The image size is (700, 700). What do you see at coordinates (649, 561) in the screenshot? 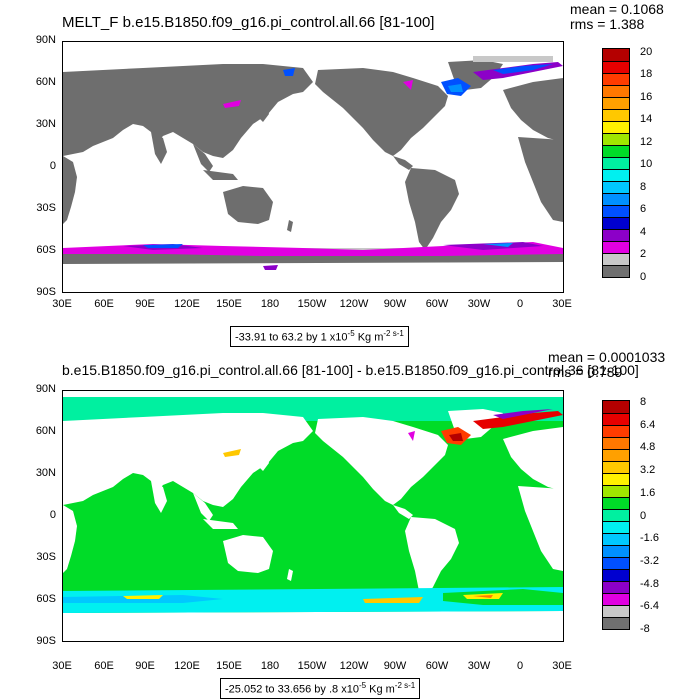
I see `panel2-colorbar-label: -3.2` at bounding box center [649, 561].